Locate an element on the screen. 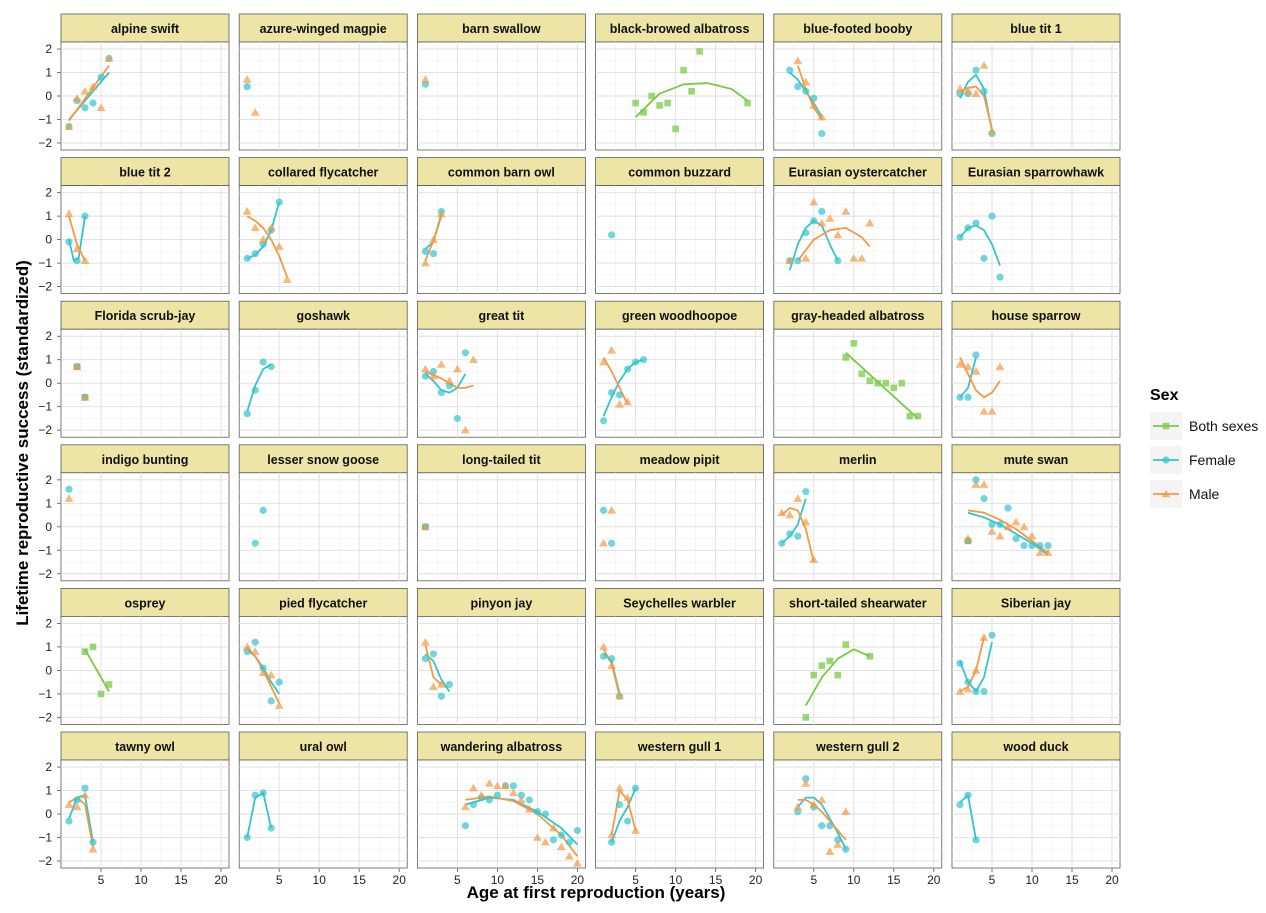  facet-title: long-tailed tit is located at coordinates (501, 460).